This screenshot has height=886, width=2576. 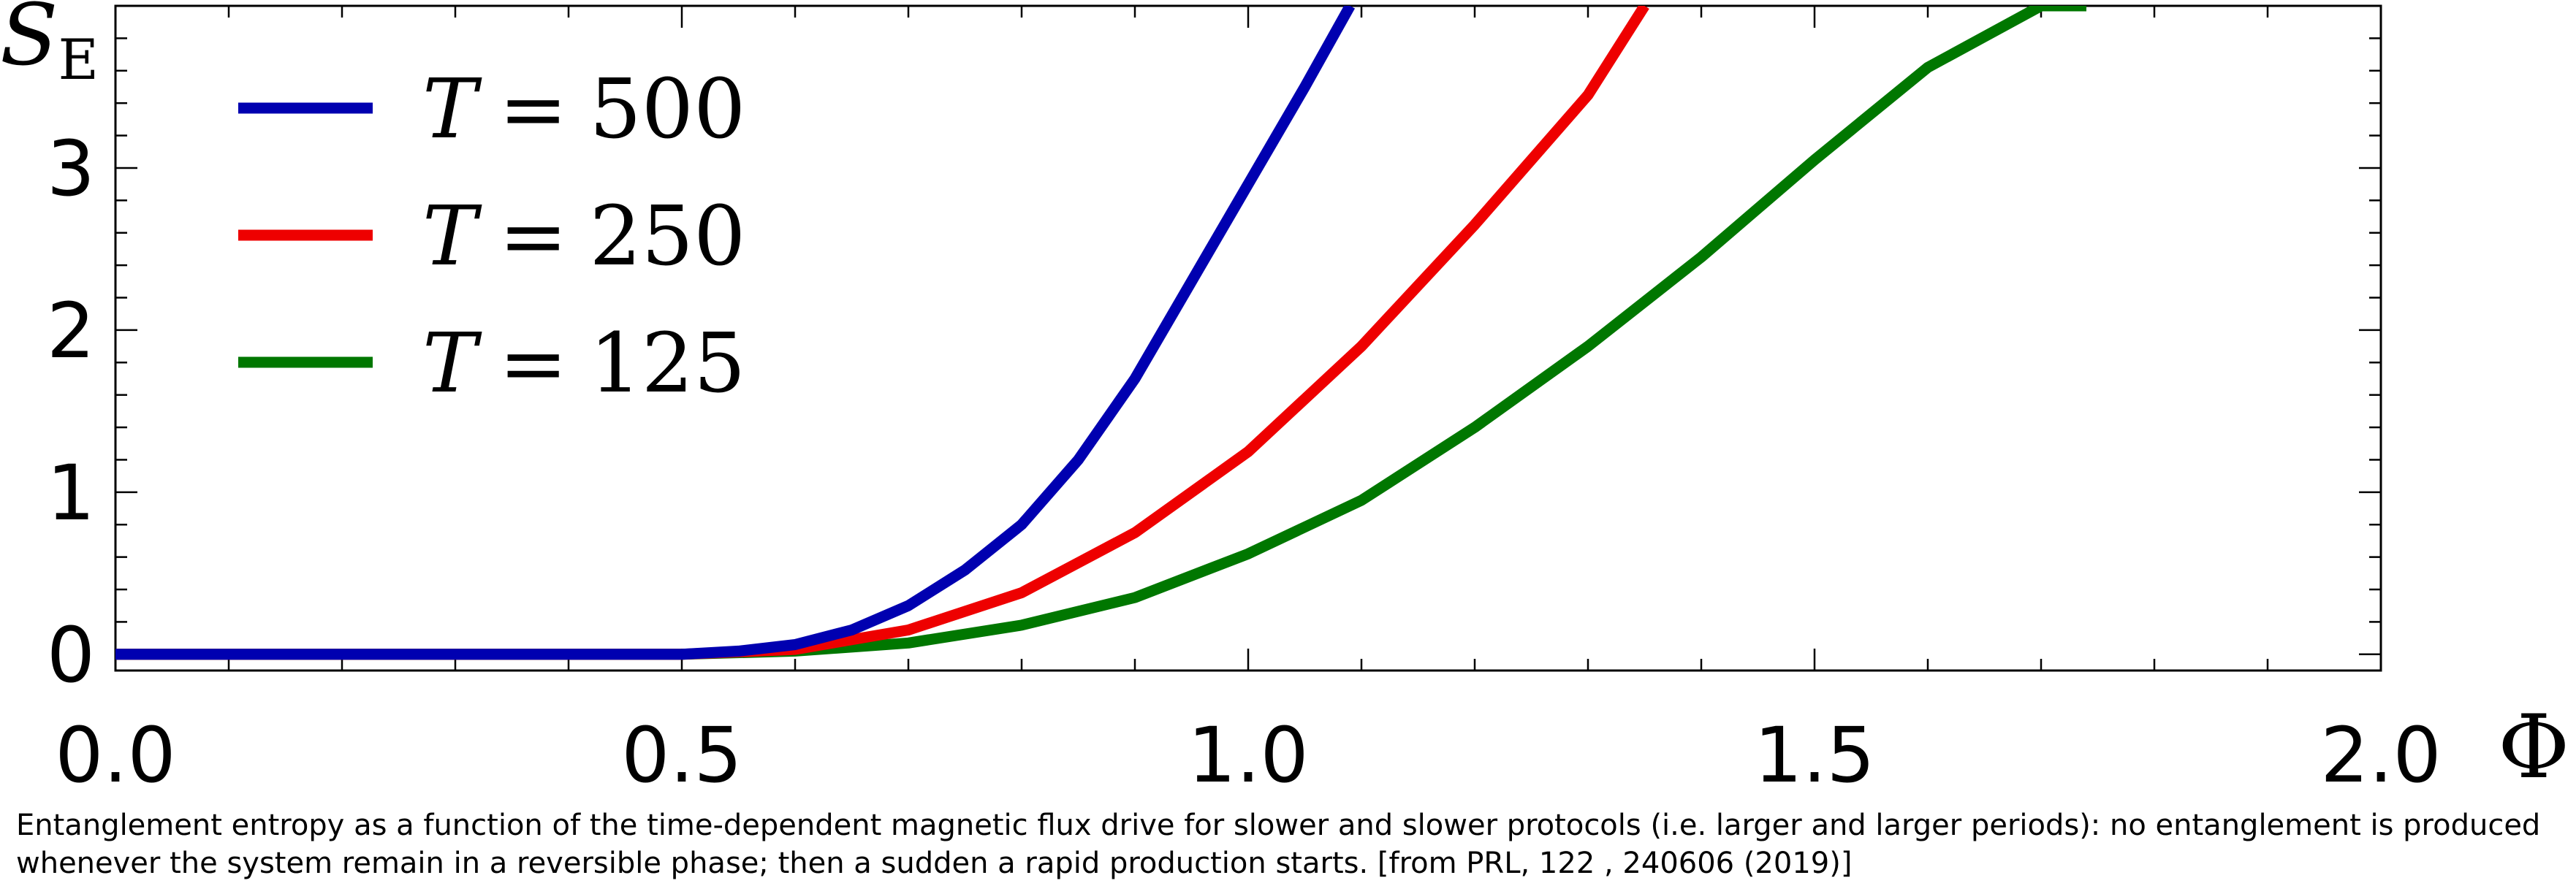 I want to click on y-tick-label: 2, so click(x=71, y=330).